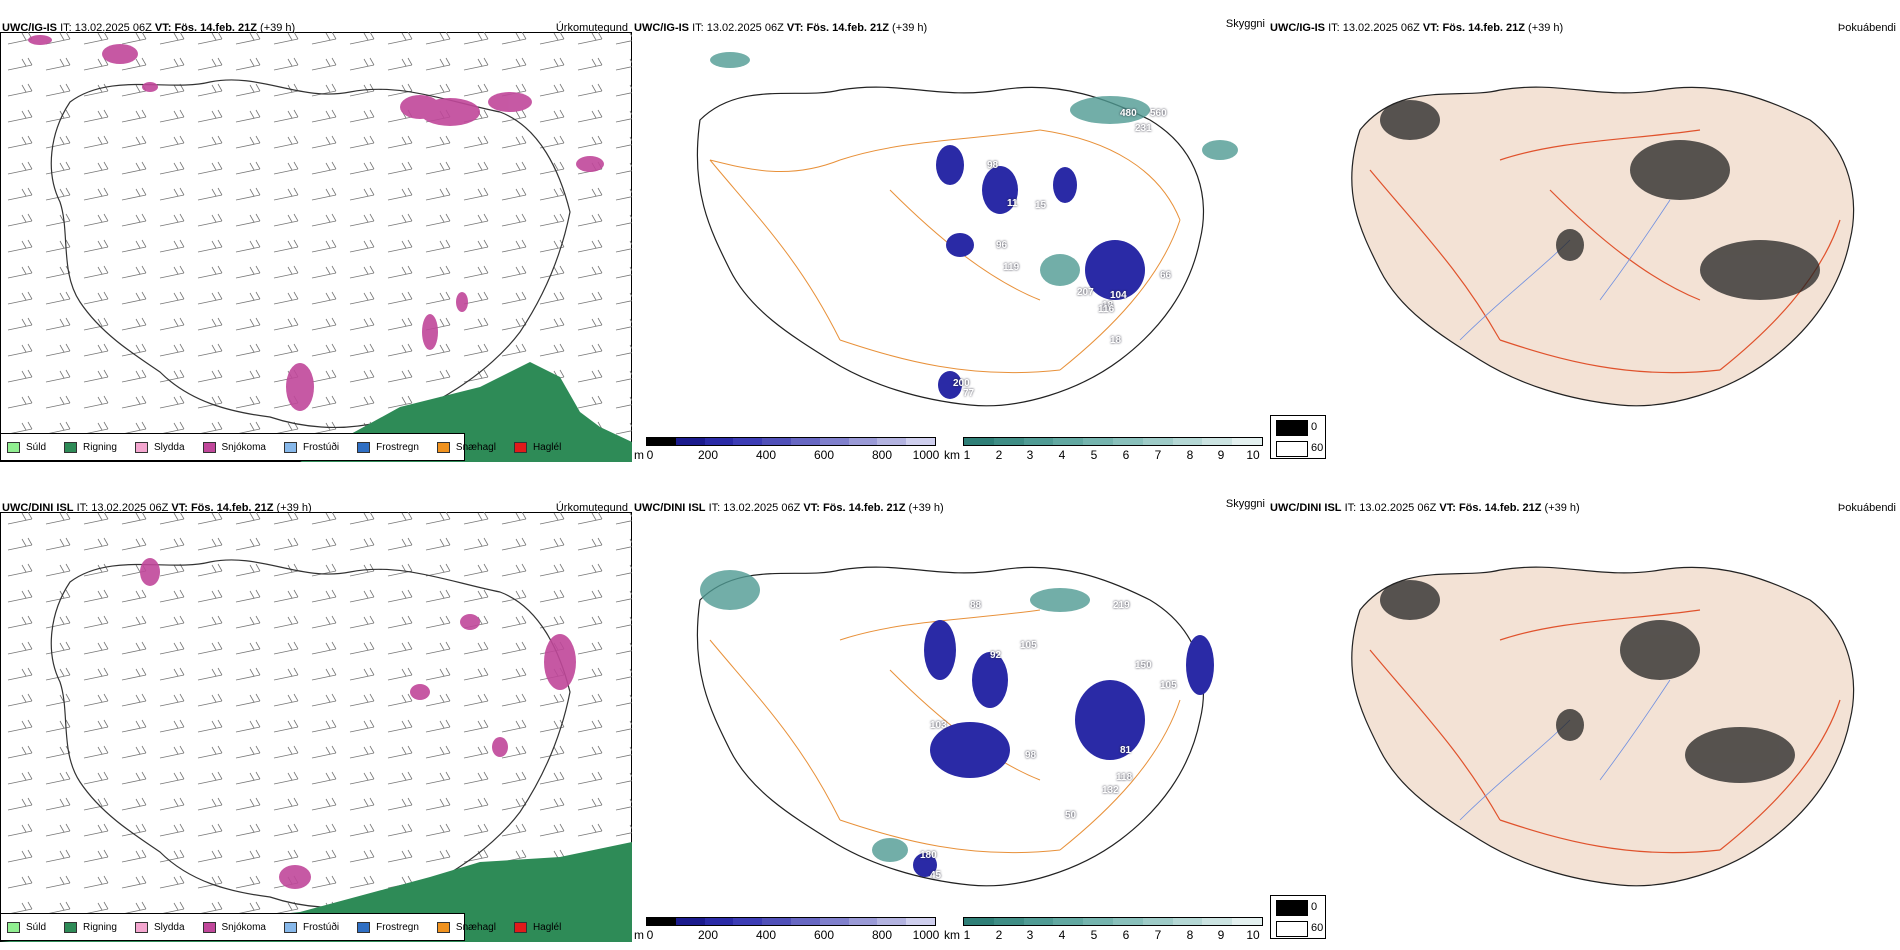 The image size is (1900, 950). I want to click on visibility-value-label: 480, so click(1128, 113).